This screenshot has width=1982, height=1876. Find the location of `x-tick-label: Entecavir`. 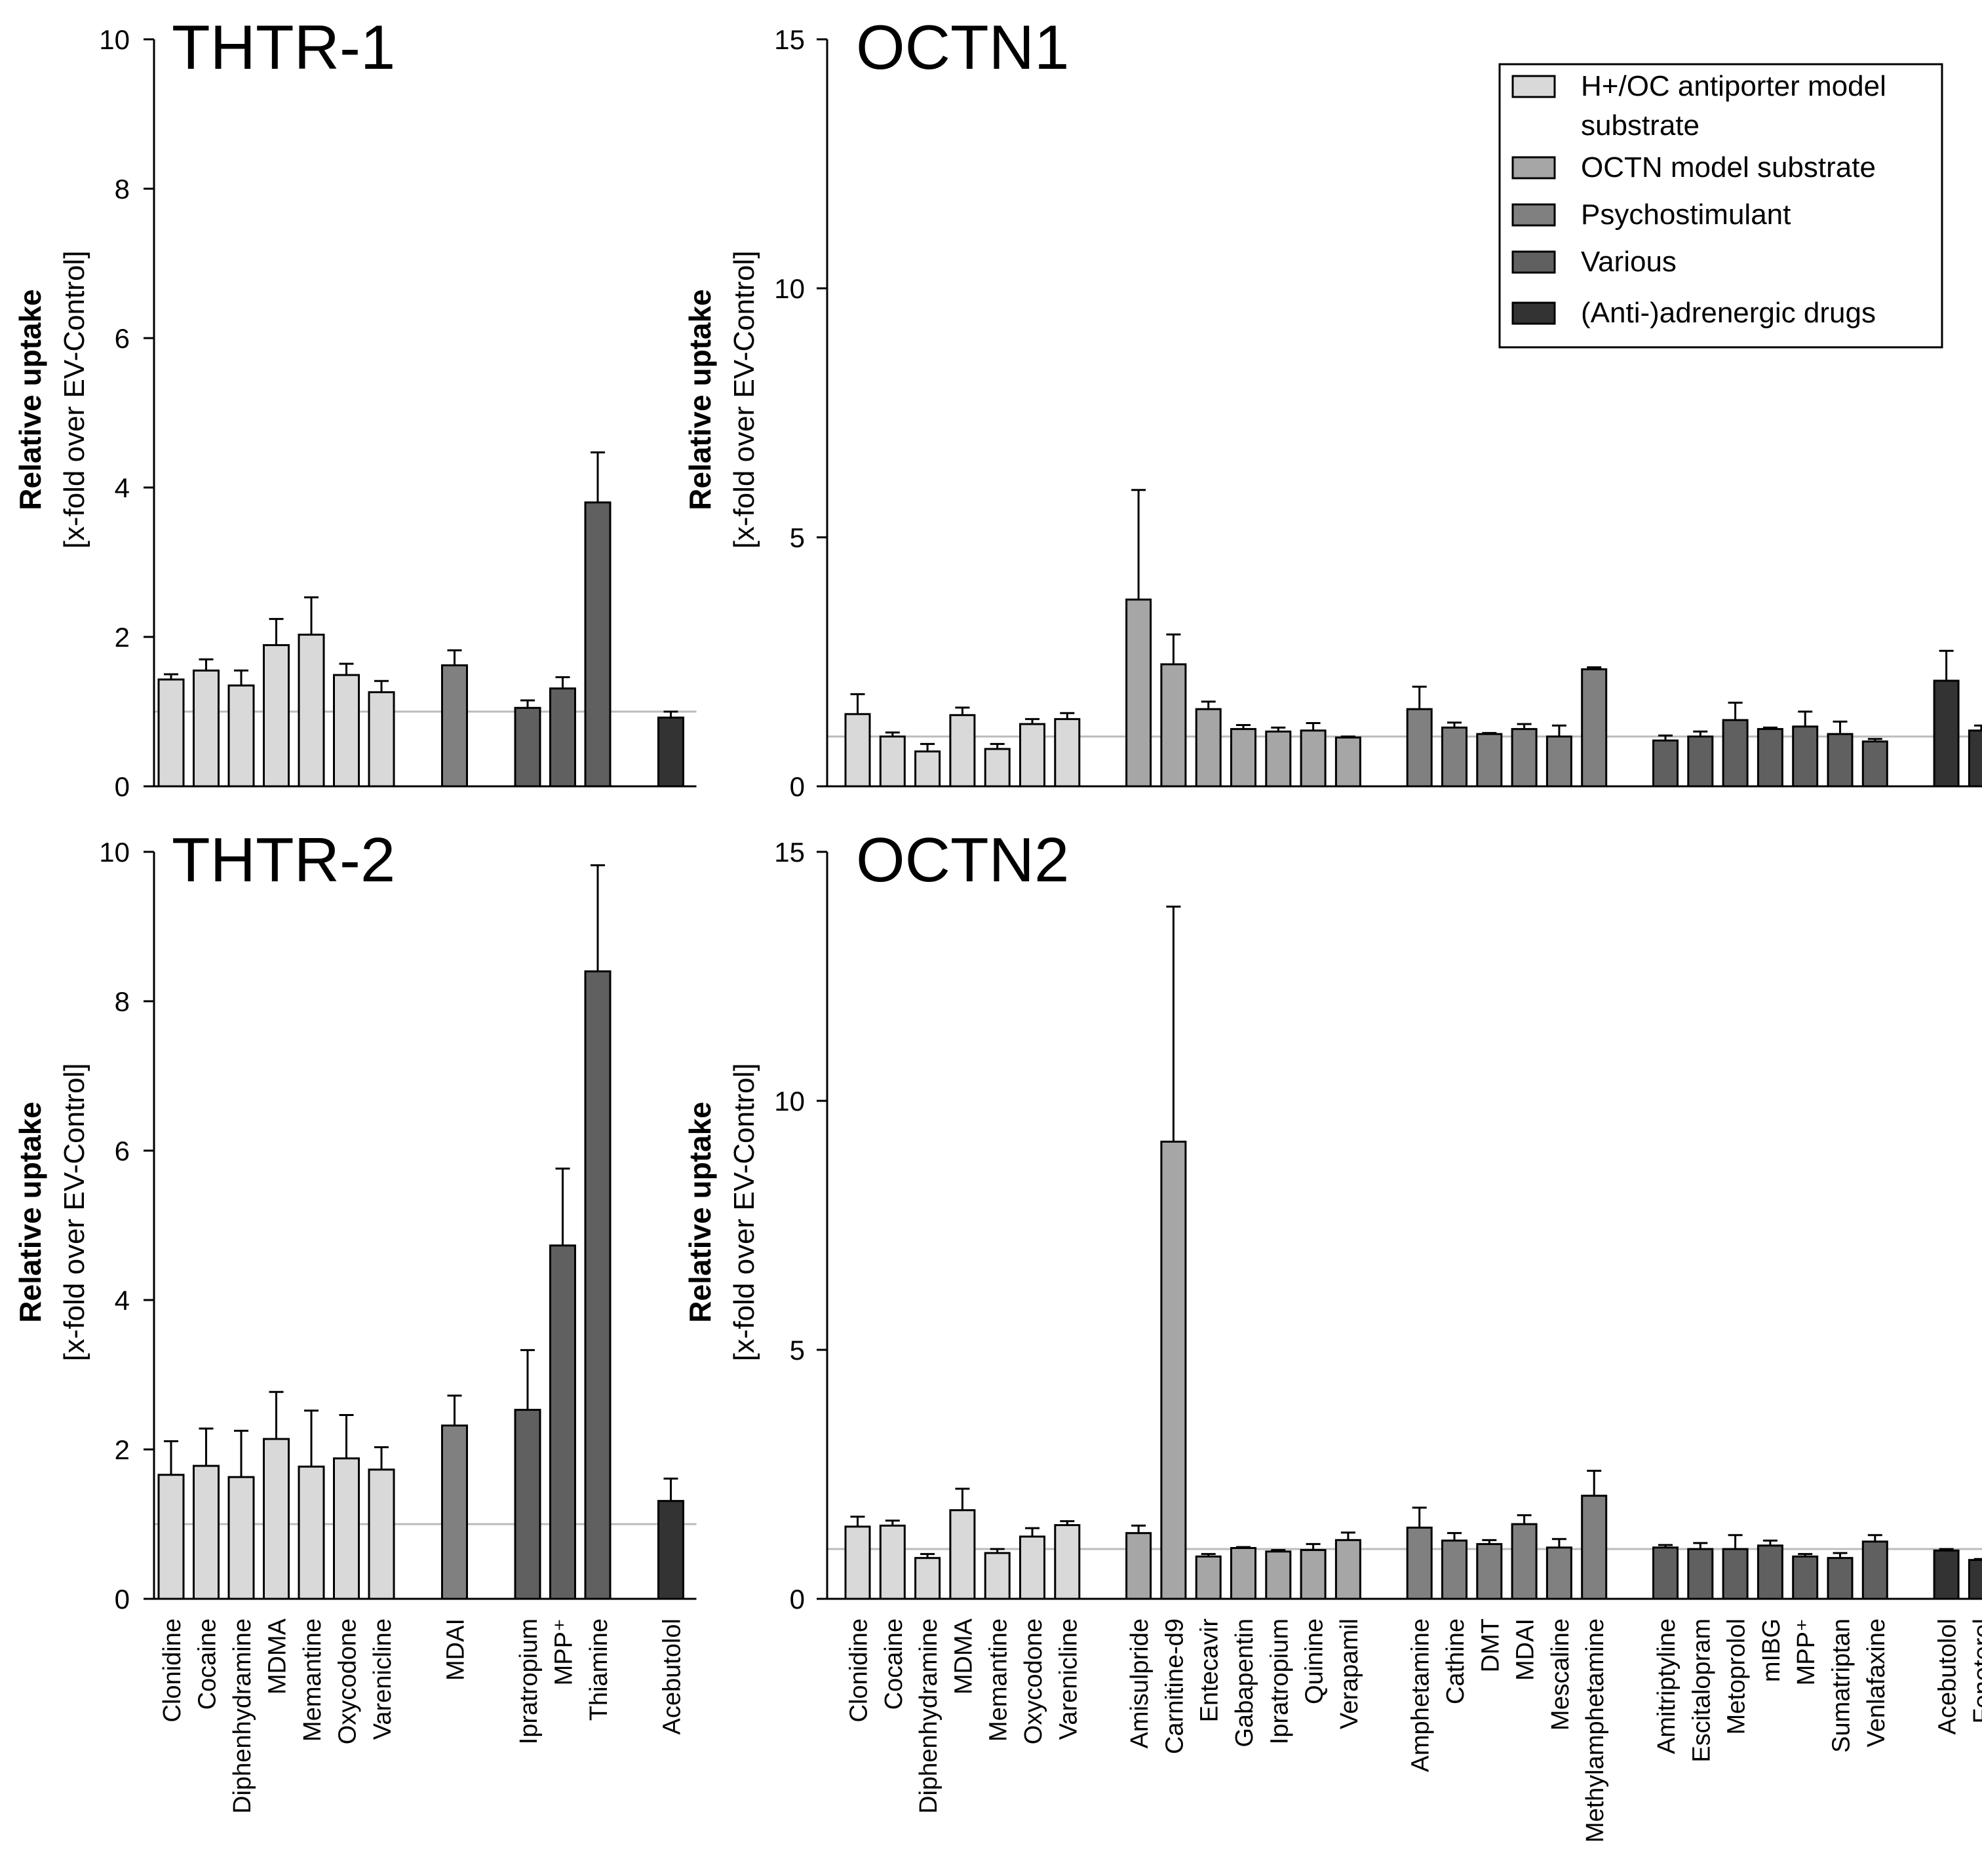

x-tick-label: Entecavir is located at coordinates (1210, 1670).